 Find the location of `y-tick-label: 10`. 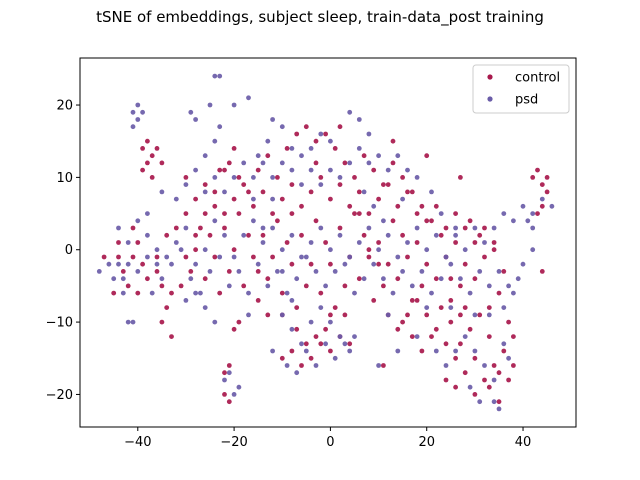

y-tick-label: 10 is located at coordinates (64, 178).